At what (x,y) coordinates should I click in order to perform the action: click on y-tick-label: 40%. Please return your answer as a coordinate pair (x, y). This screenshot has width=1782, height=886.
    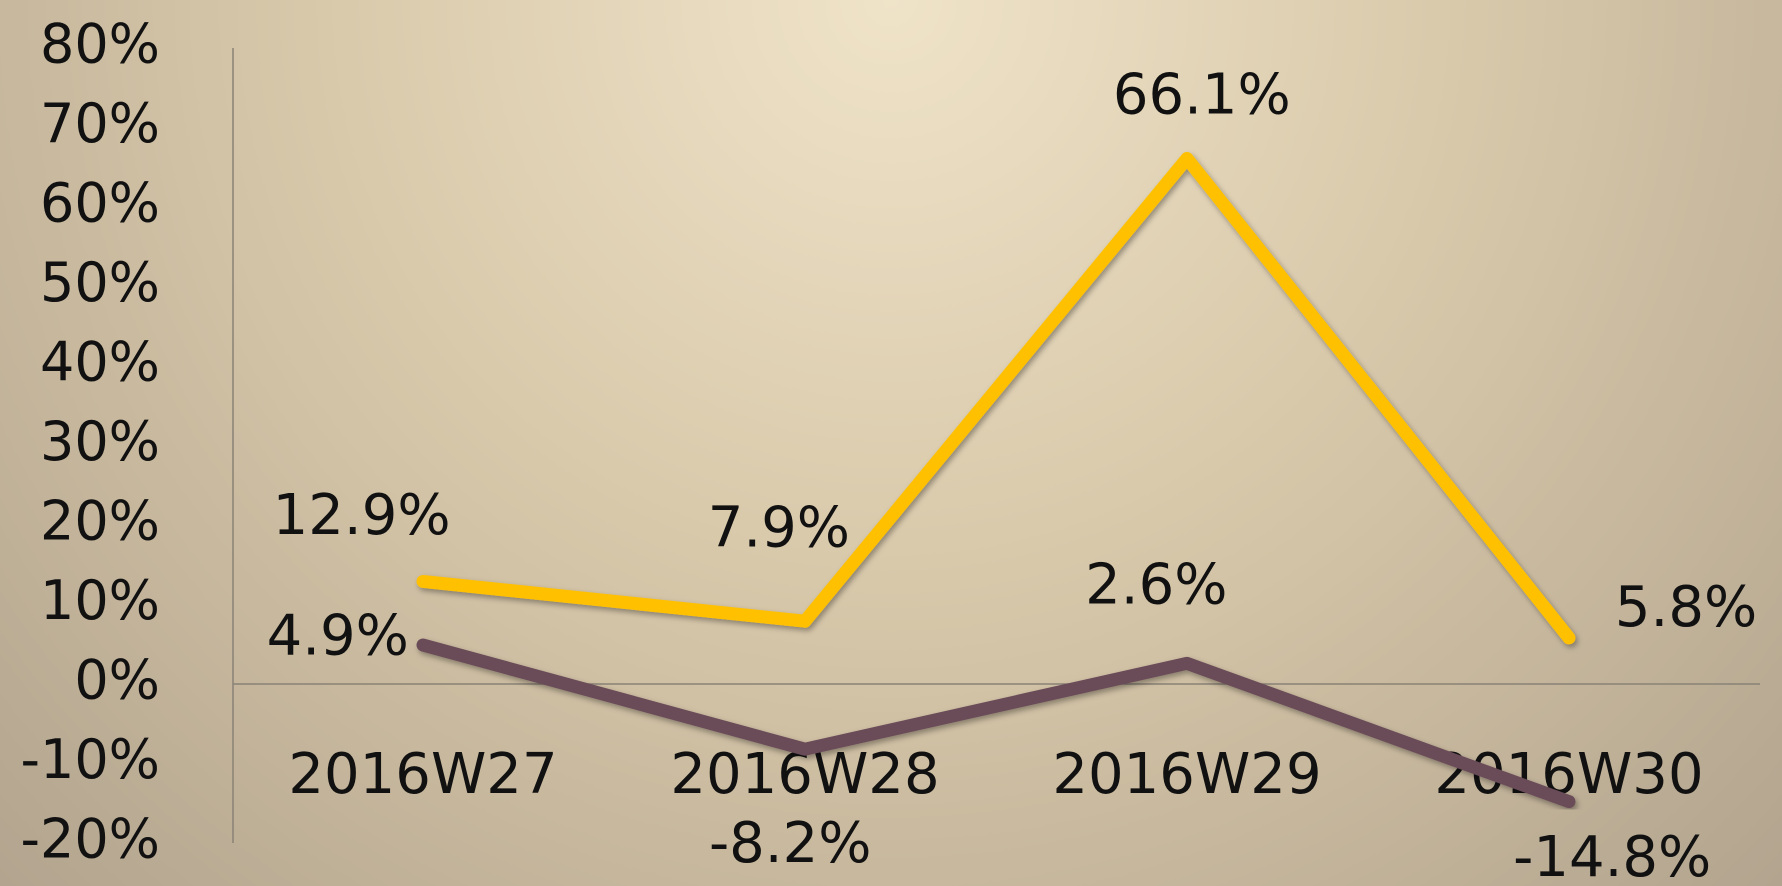
    Looking at the image, I should click on (100, 362).